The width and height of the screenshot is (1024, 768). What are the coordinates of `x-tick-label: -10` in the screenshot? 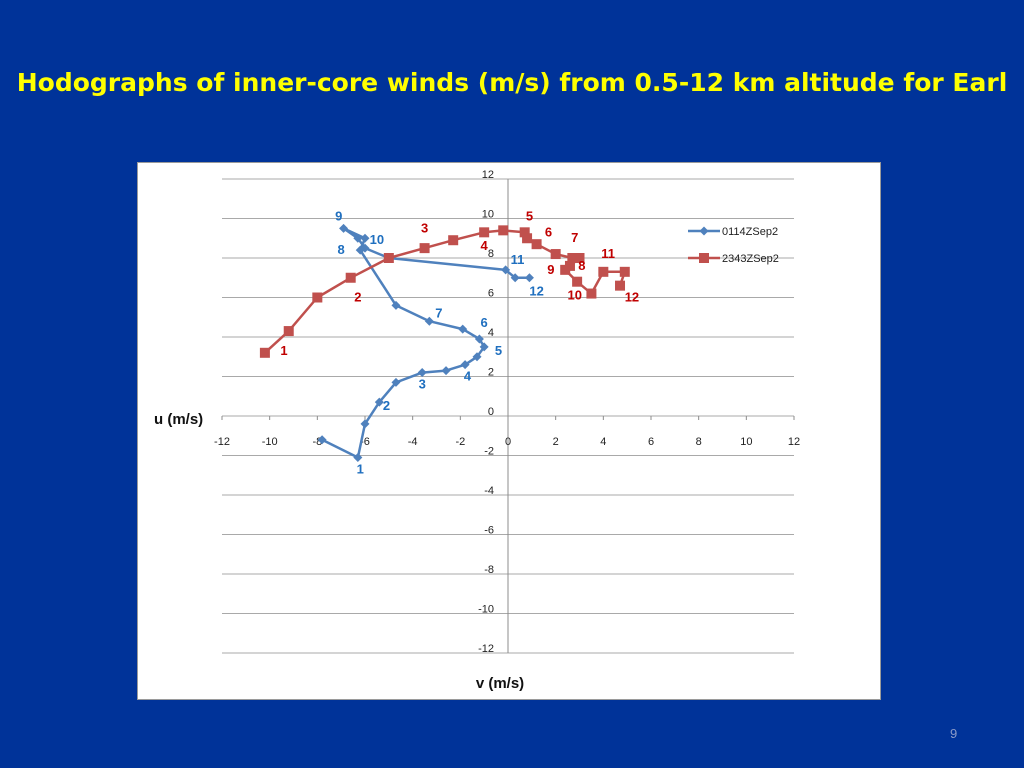 It's located at (270, 442).